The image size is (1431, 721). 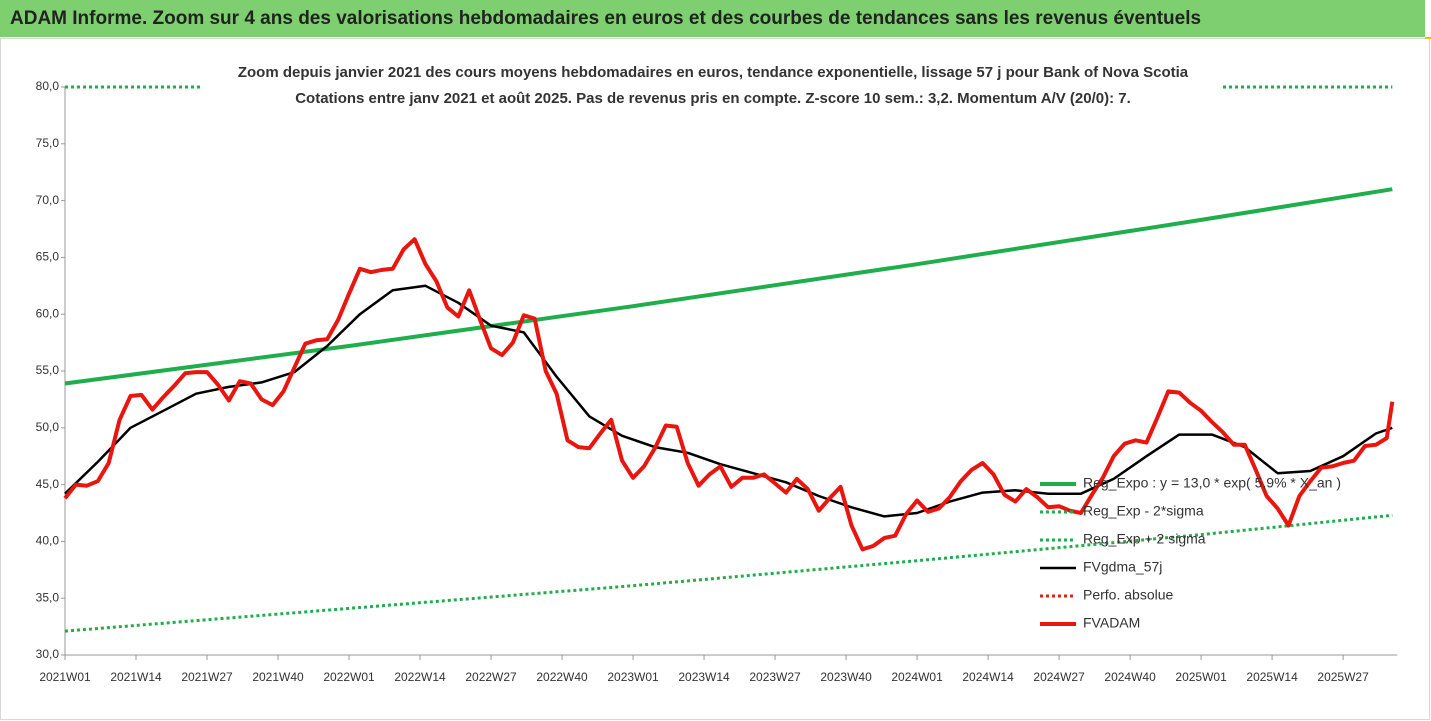 What do you see at coordinates (48, 370) in the screenshot?
I see `y-tick-label: 55,0` at bounding box center [48, 370].